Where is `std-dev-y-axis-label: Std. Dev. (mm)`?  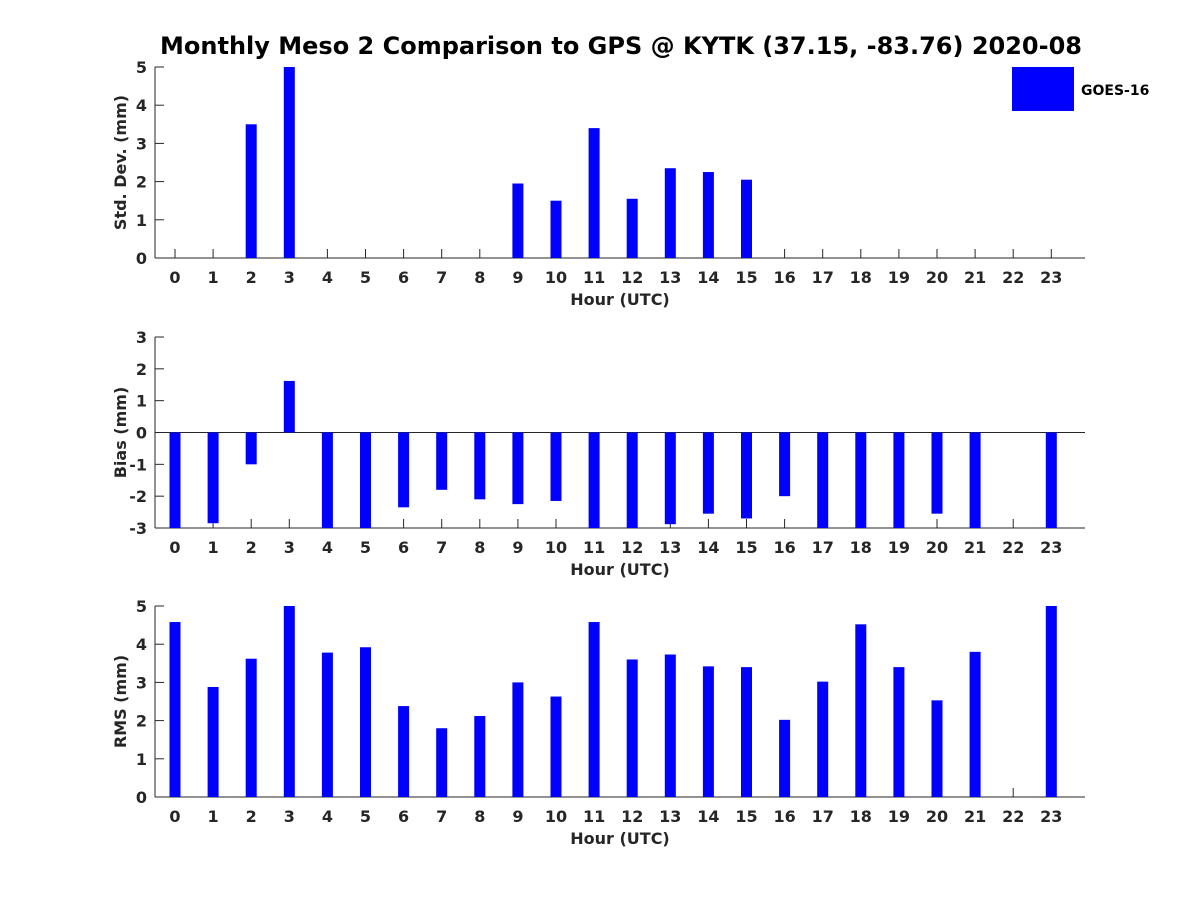
std-dev-y-axis-label: Std. Dev. (mm) is located at coordinates (120, 162).